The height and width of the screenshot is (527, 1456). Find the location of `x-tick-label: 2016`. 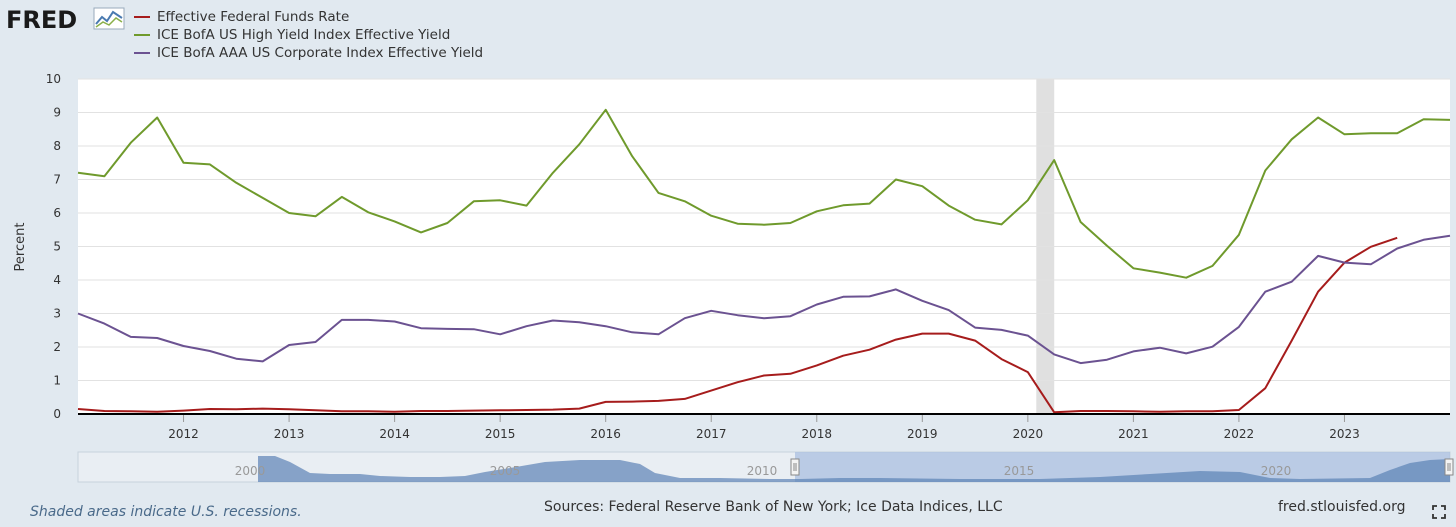

x-tick-label: 2016 is located at coordinates (605, 434).